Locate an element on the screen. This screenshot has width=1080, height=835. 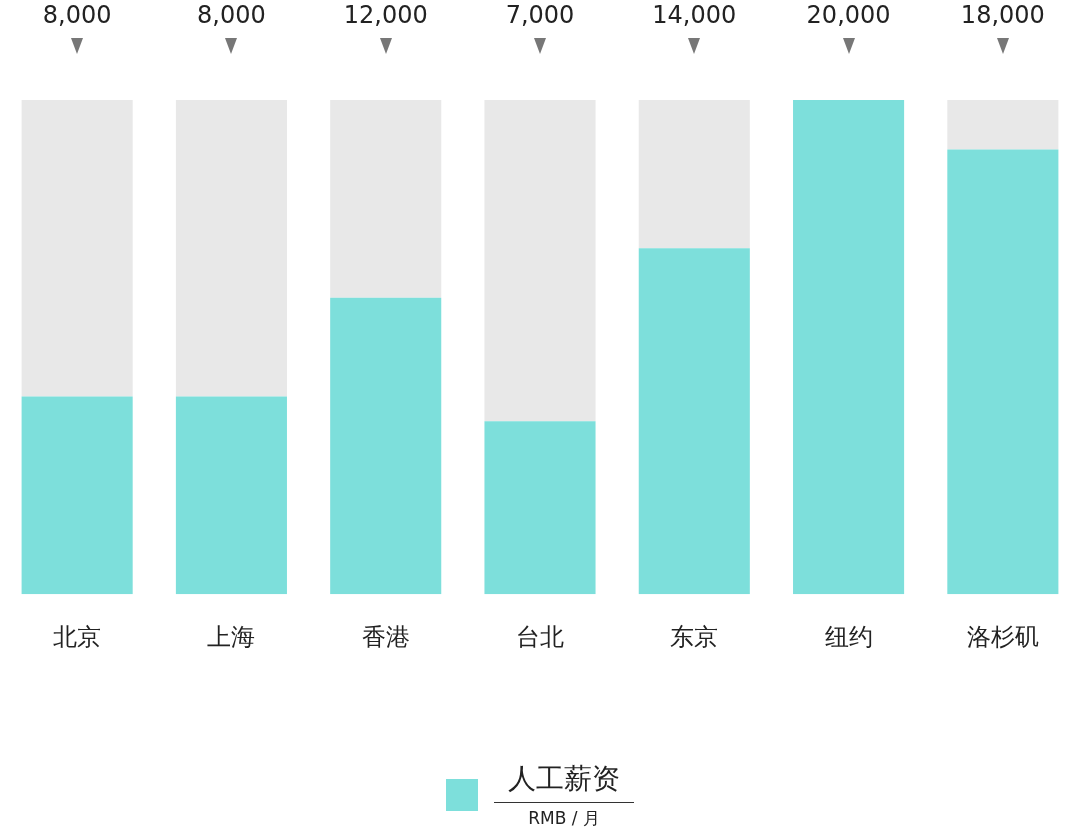
data-label: 20,000 is located at coordinates (848, 15).